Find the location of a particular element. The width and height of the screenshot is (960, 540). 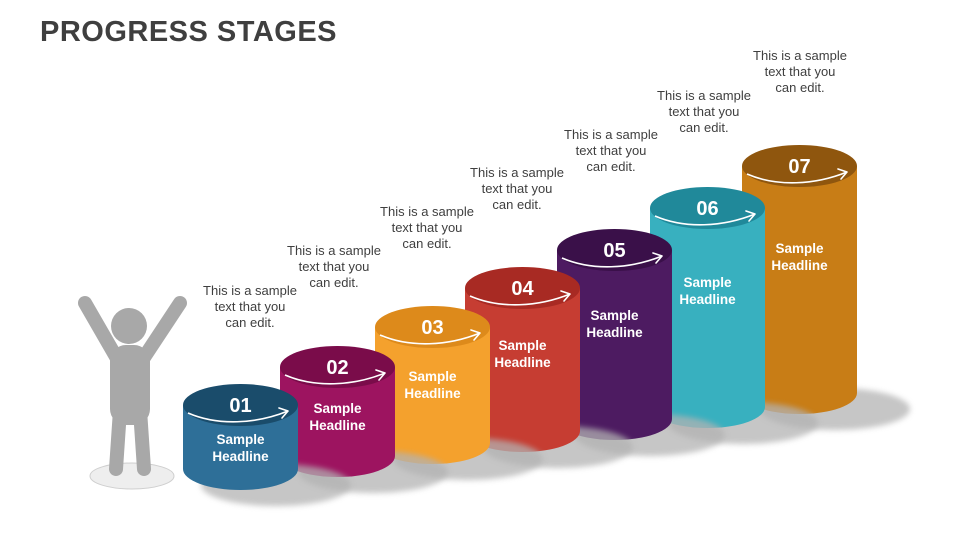

cylinder-top: 01 is located at coordinates (240, 405).